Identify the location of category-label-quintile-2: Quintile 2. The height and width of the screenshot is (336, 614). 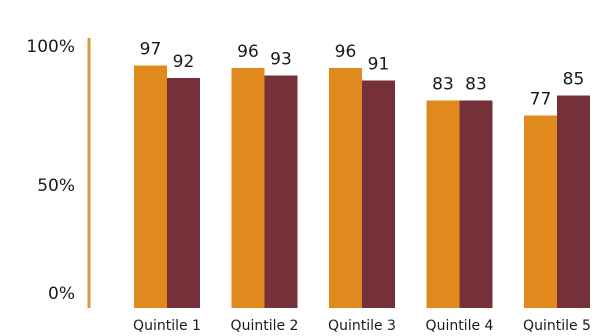
(265, 326).